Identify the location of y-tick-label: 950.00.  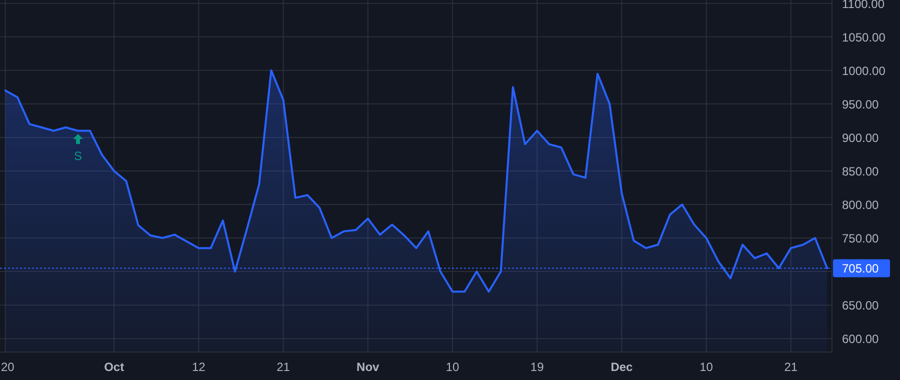
(861, 104).